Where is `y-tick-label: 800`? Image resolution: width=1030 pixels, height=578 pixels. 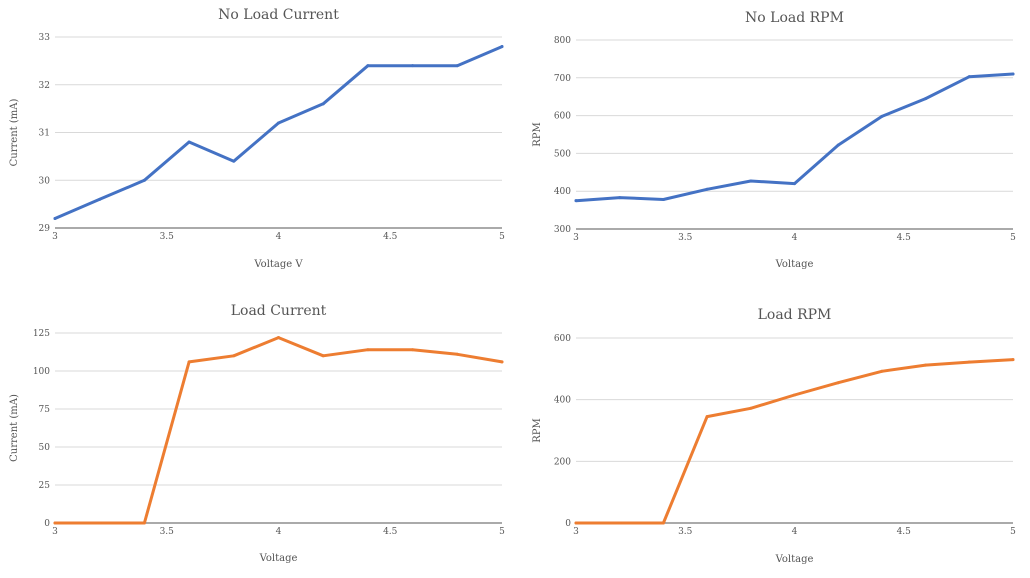 y-tick-label: 800 is located at coordinates (562, 41).